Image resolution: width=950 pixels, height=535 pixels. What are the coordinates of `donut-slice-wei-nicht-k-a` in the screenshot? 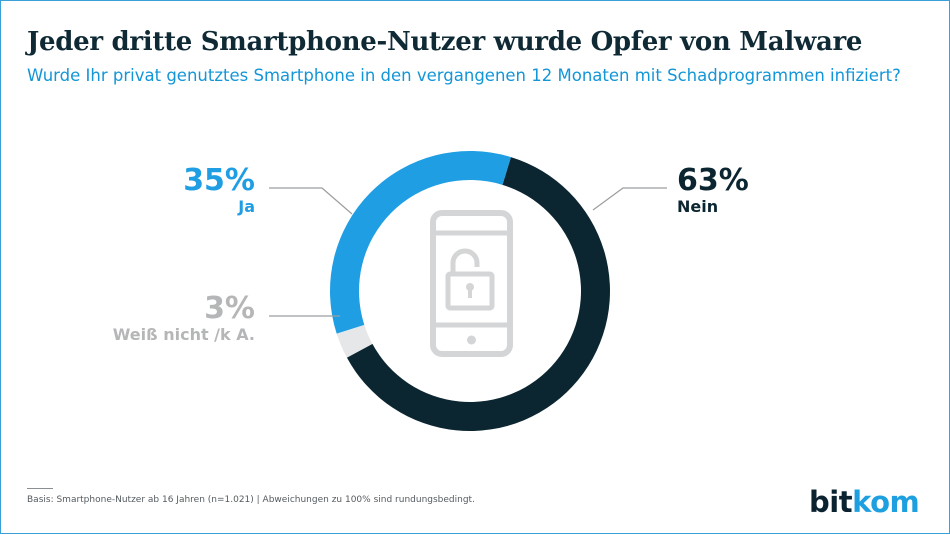 It's located at (354, 341).